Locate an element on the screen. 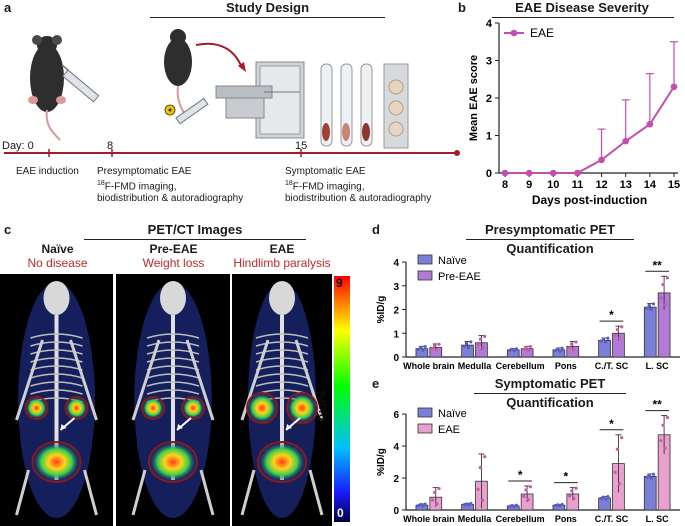  group-pre-eae-label: Pre-EAE Weight loss is located at coordinates (173, 256).